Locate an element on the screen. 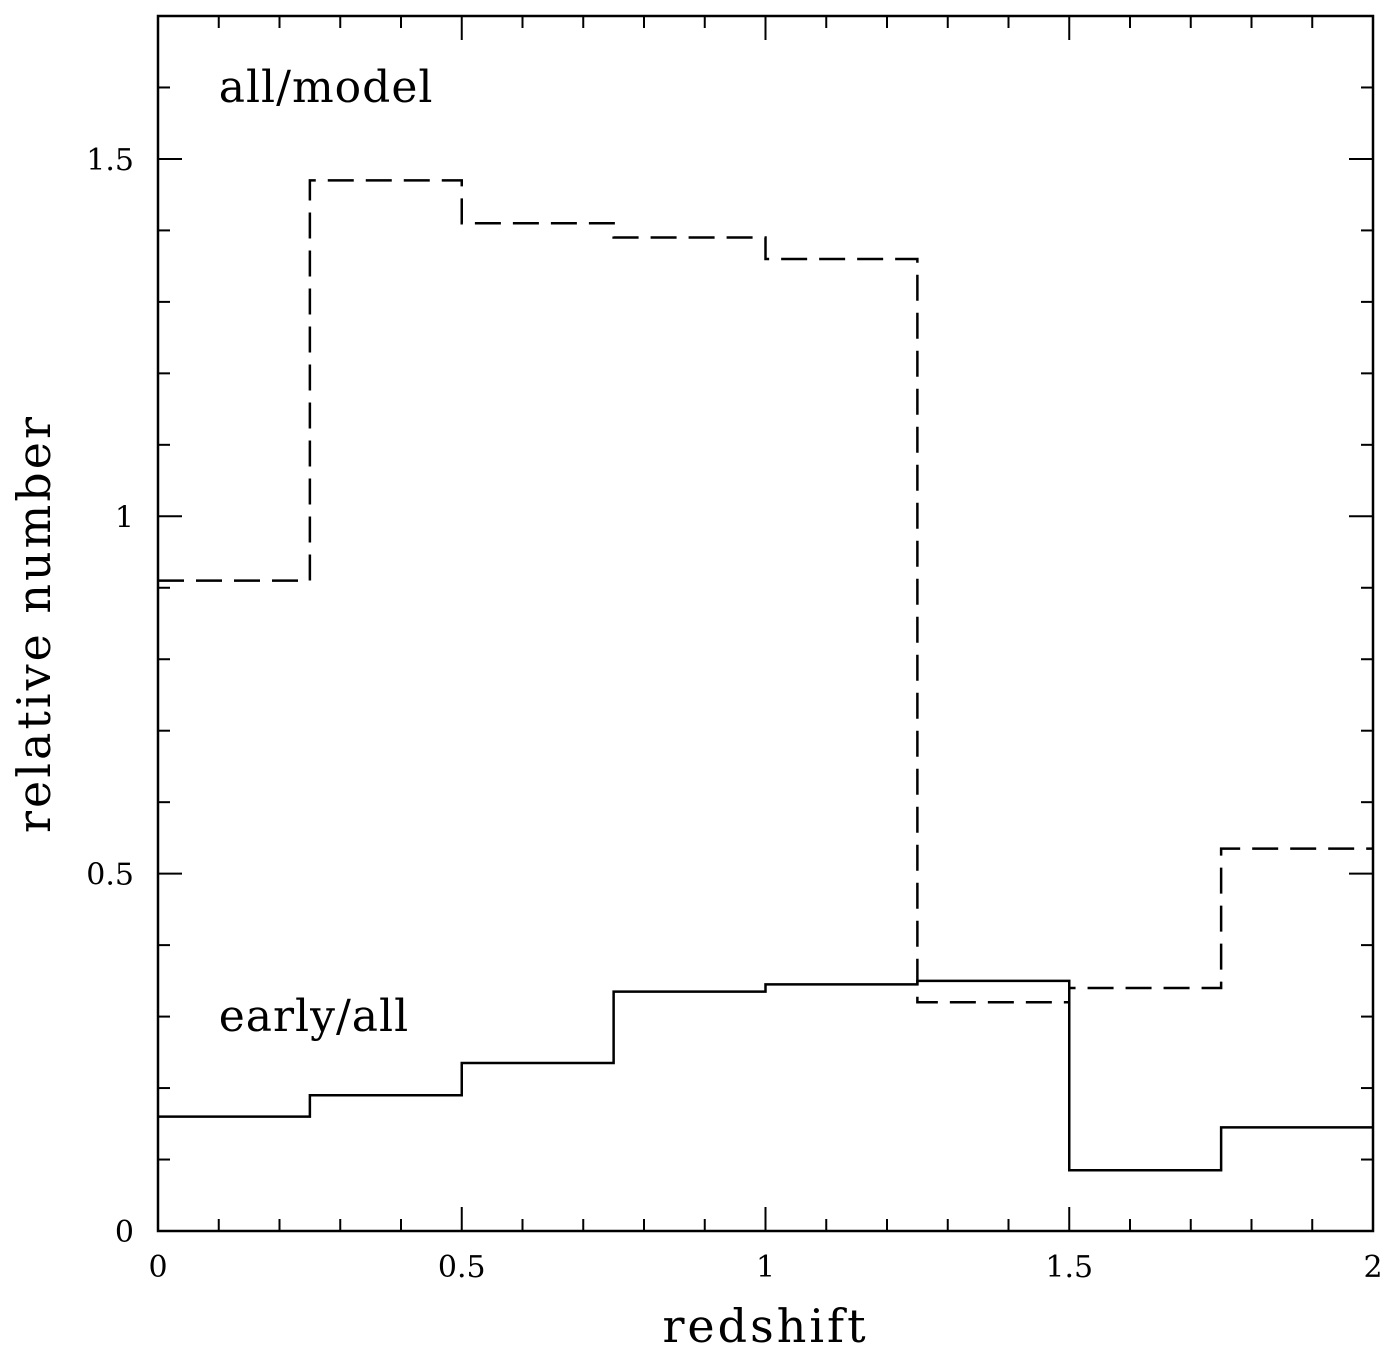 Image resolution: width=1395 pixels, height=1353 pixels. series-early-all-line is located at coordinates (765, 1075).